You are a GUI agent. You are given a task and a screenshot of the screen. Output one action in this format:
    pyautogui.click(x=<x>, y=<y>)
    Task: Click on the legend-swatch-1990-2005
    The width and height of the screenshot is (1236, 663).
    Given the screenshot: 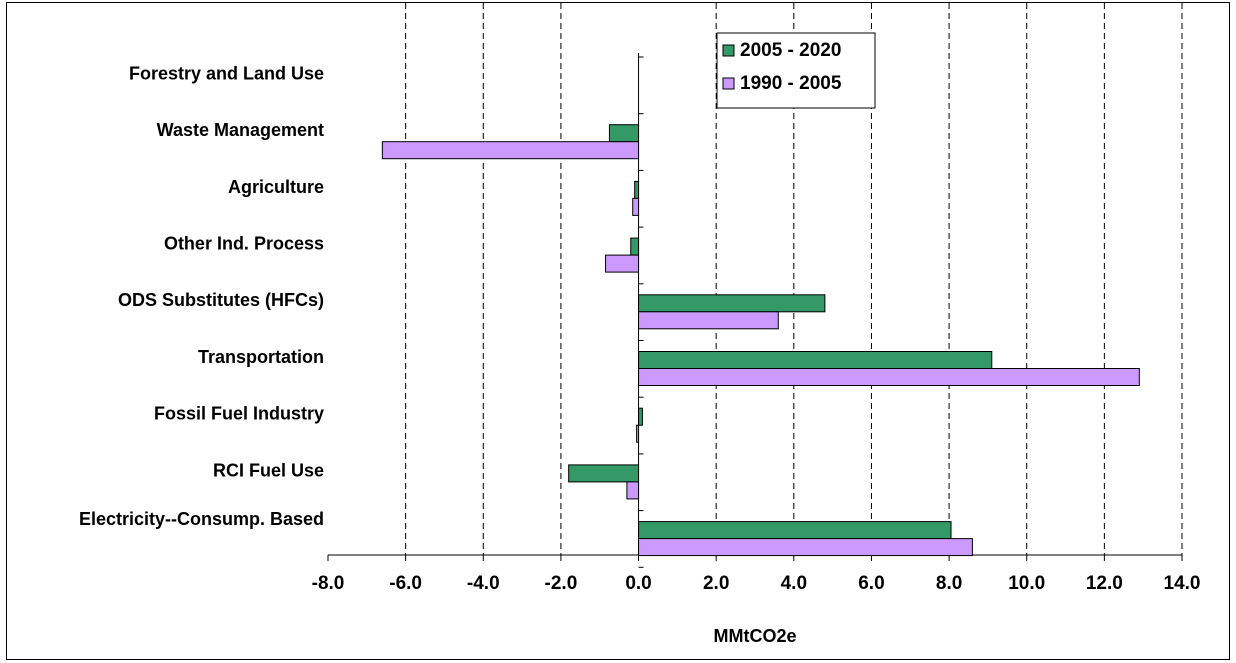 What is the action you would take?
    pyautogui.click(x=728, y=83)
    